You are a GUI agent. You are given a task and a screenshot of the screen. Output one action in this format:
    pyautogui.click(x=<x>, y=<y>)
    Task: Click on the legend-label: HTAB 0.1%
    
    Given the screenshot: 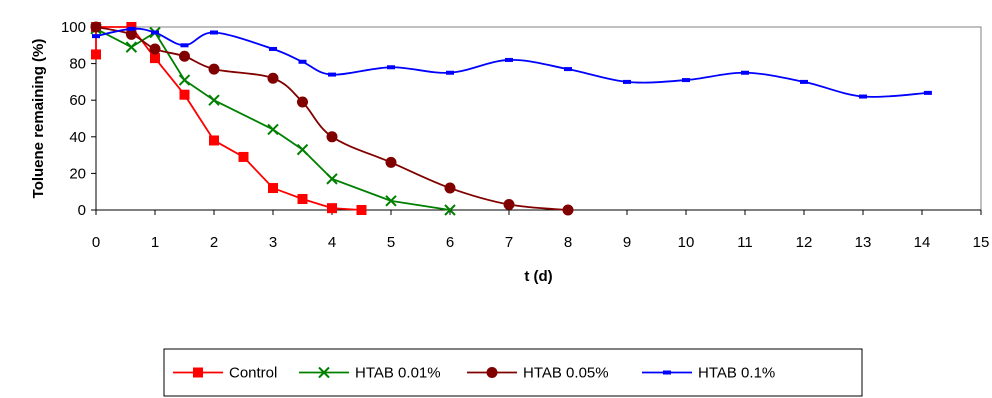 What is the action you would take?
    pyautogui.click(x=736, y=373)
    